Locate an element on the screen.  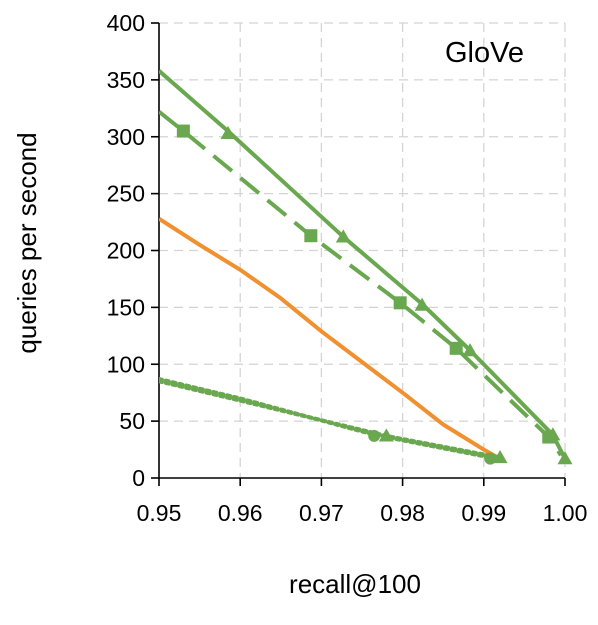
y-tick-label: 50 is located at coordinates (132, 421).